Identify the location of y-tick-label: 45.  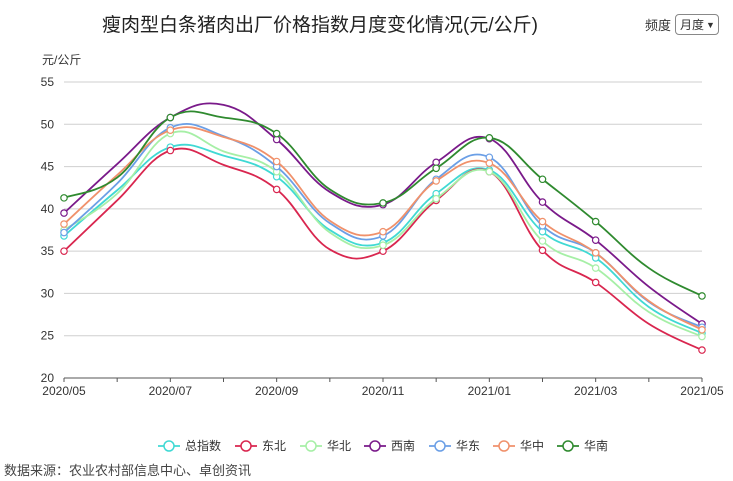
(48, 167).